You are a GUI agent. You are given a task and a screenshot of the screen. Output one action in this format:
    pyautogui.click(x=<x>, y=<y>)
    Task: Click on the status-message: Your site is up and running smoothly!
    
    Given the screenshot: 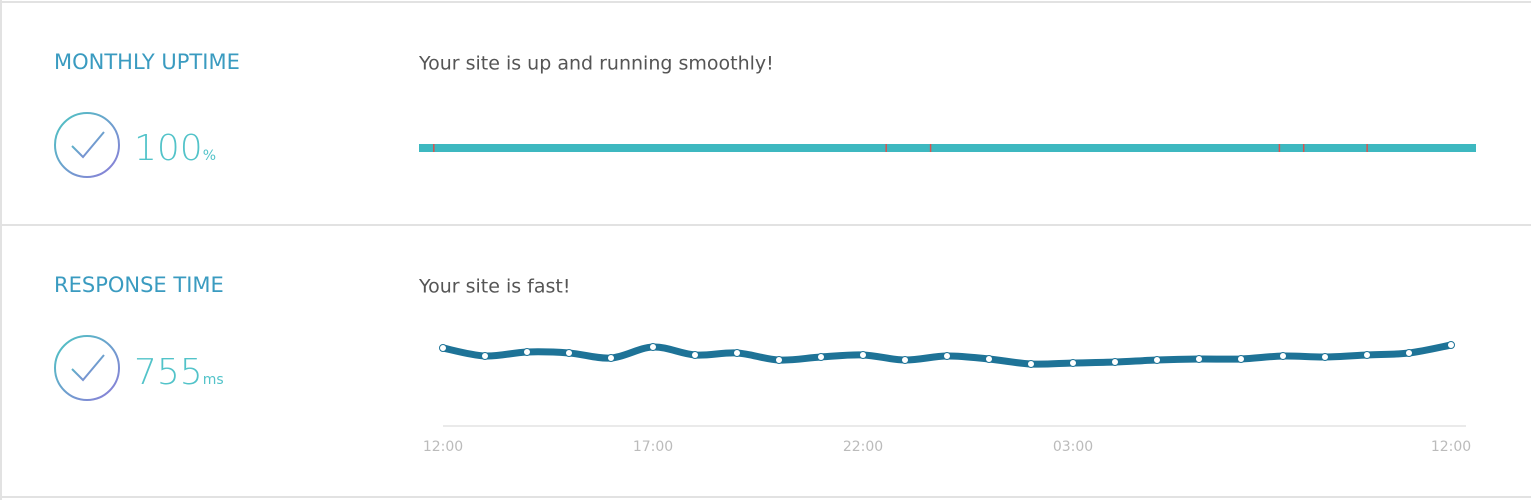 What is the action you would take?
    pyautogui.click(x=596, y=64)
    